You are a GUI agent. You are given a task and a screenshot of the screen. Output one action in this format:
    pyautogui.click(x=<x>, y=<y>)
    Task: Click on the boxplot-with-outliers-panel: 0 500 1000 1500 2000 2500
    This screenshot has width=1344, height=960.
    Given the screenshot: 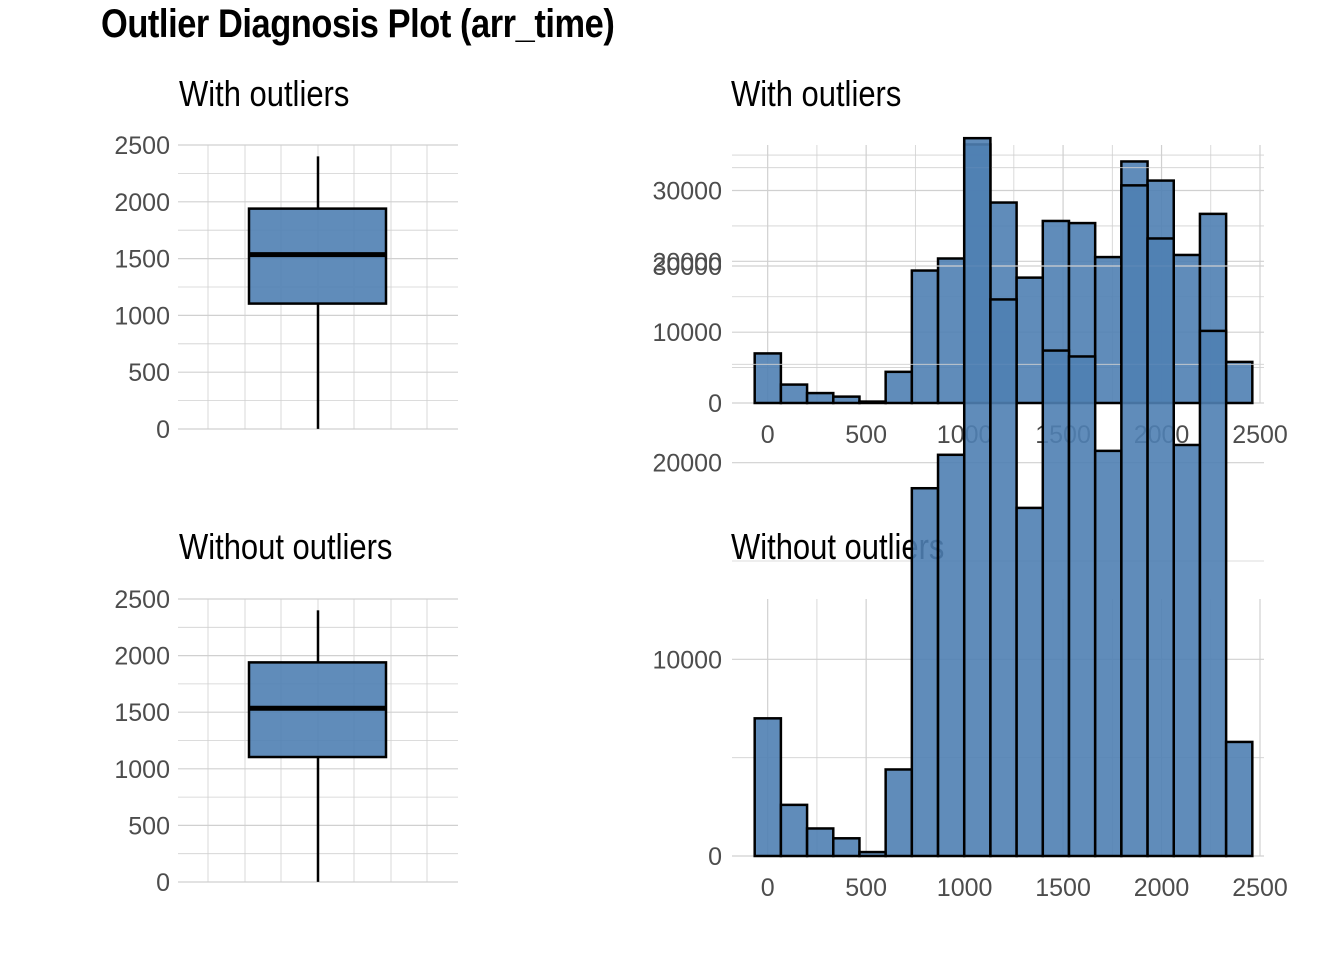 What is the action you would take?
    pyautogui.click(x=286, y=288)
    